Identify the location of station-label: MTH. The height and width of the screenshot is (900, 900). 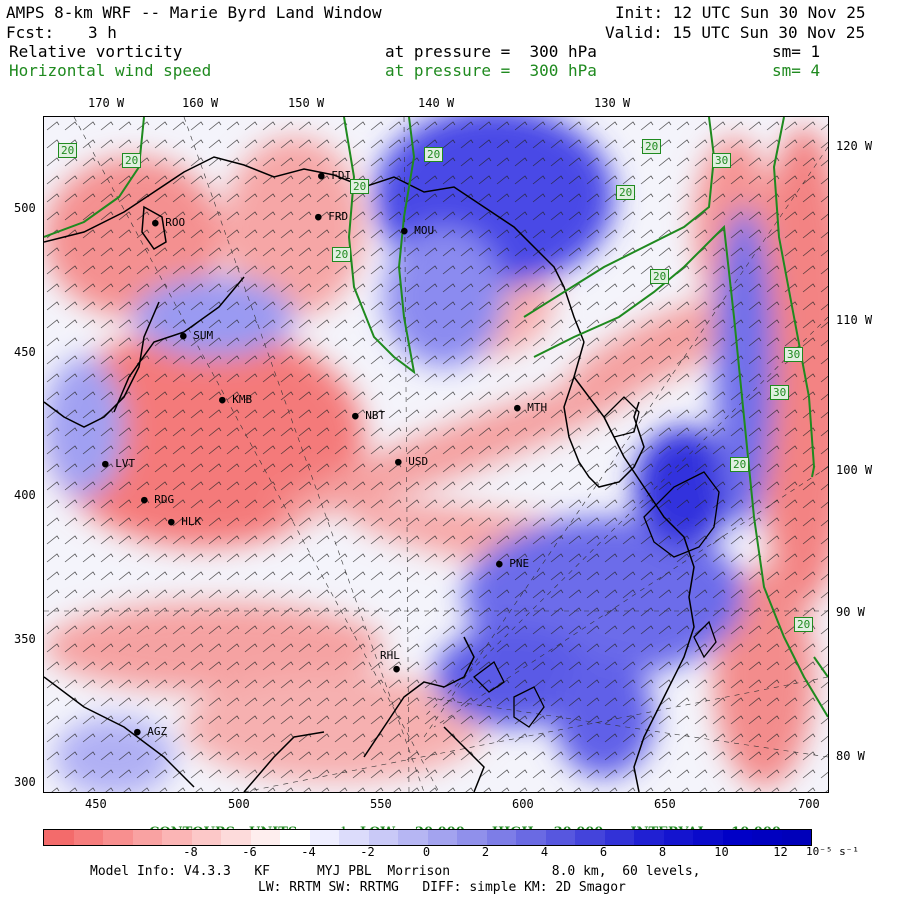
(537, 407).